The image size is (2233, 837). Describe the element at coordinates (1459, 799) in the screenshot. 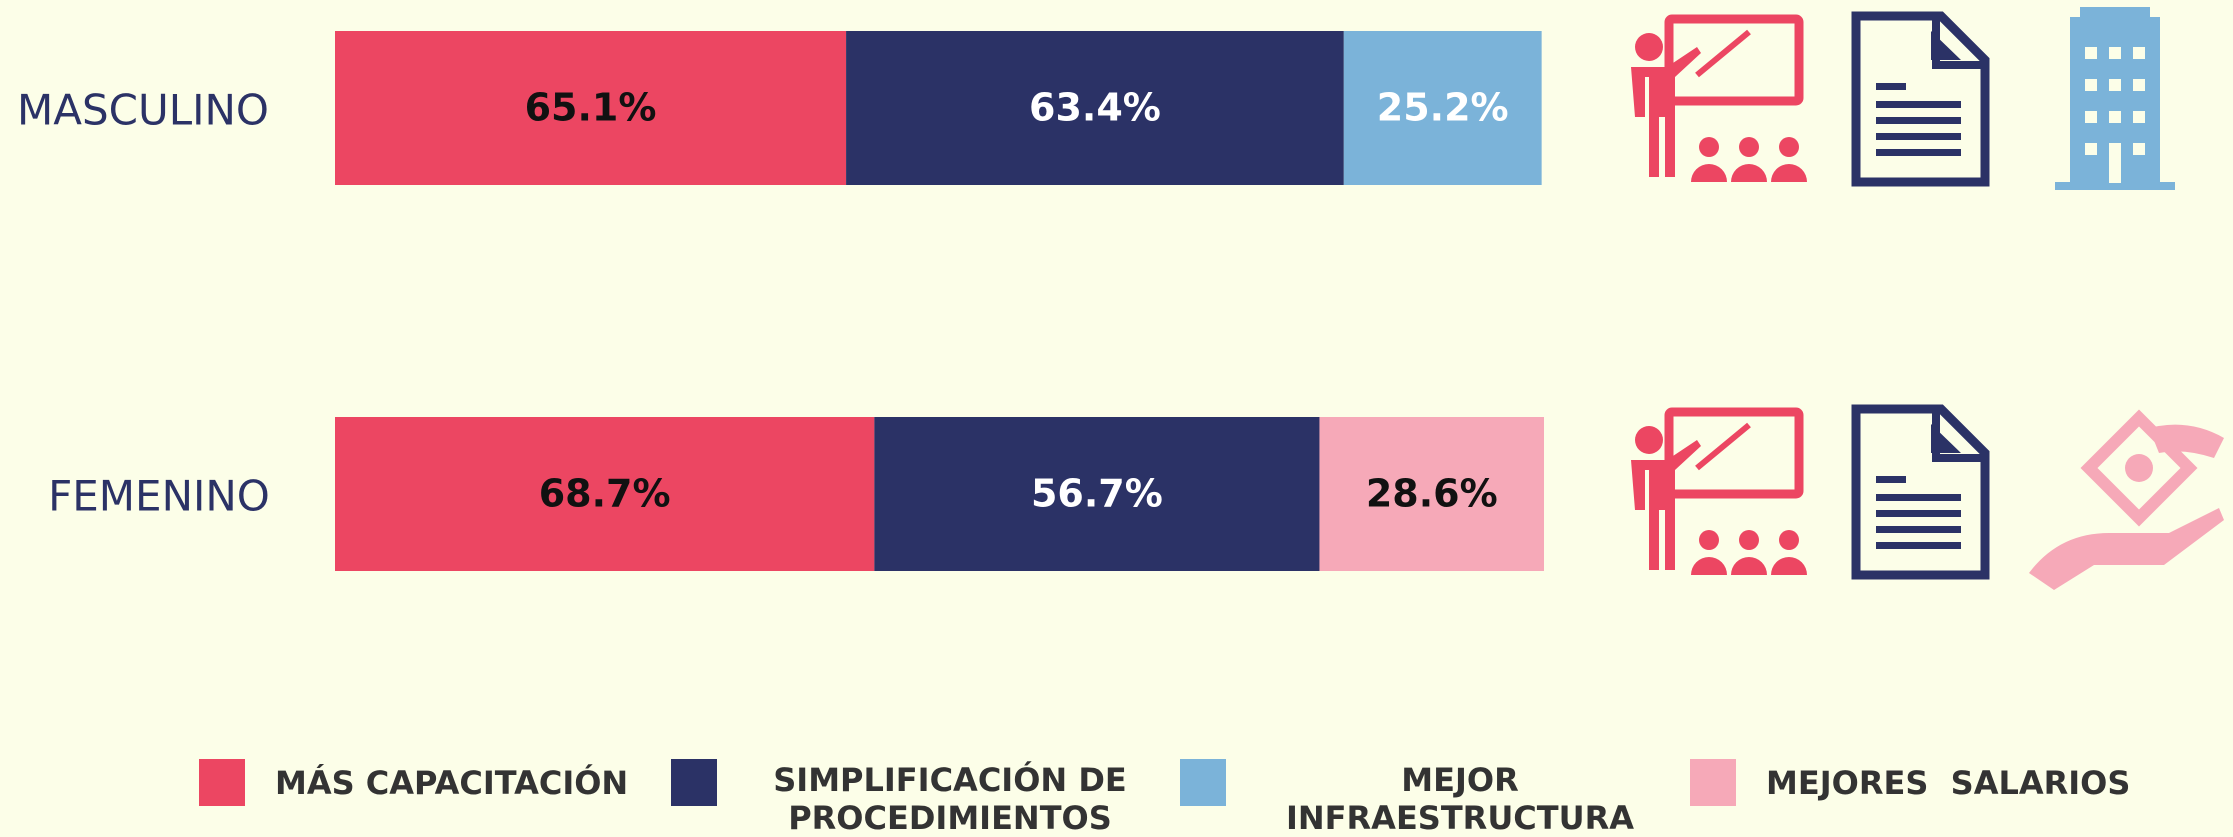

I see `legend-label: MEJOR INFRAESTRUCTURA` at that location.